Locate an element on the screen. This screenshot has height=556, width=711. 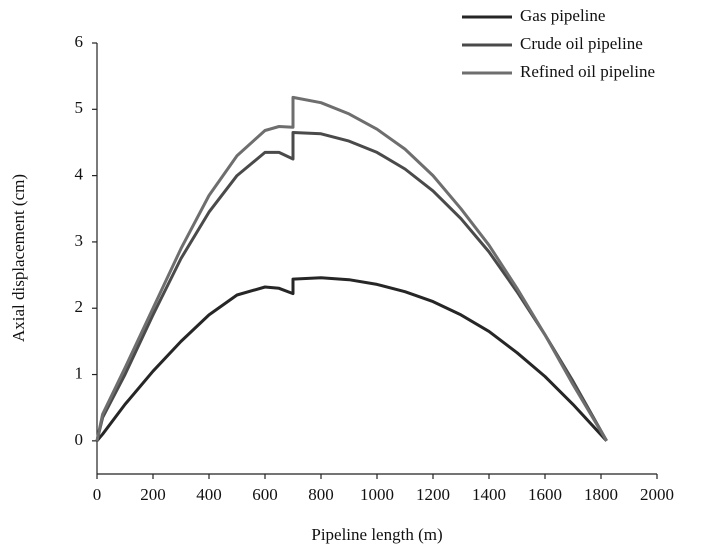
x-tick-label: 2000 is located at coordinates (657, 494).